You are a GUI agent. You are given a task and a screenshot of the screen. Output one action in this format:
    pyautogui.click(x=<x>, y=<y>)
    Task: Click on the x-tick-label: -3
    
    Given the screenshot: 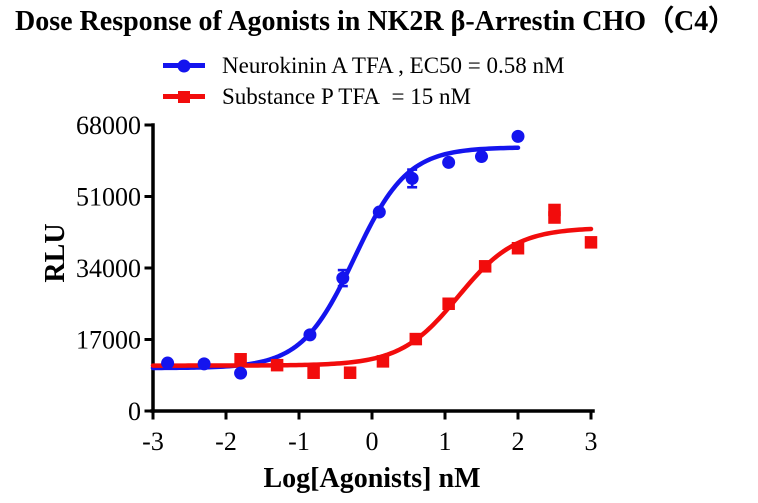 What is the action you would take?
    pyautogui.click(x=153, y=441)
    